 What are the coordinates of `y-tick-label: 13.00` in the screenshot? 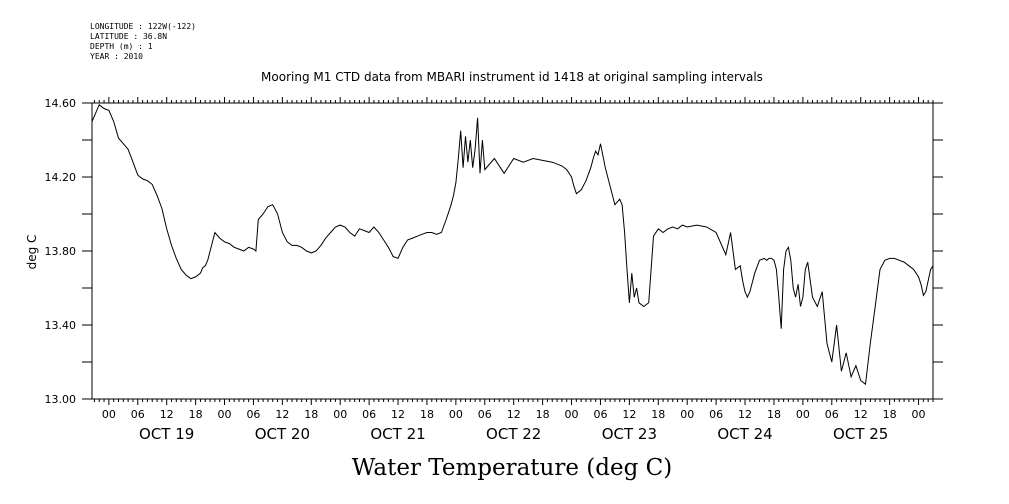 It's located at (61, 399).